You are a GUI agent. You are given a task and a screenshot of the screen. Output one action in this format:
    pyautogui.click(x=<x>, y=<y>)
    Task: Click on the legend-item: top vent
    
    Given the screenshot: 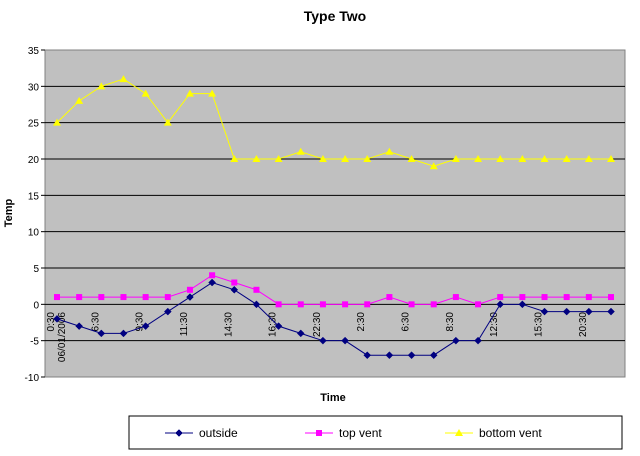 What is the action you would take?
    pyautogui.click(x=343, y=433)
    